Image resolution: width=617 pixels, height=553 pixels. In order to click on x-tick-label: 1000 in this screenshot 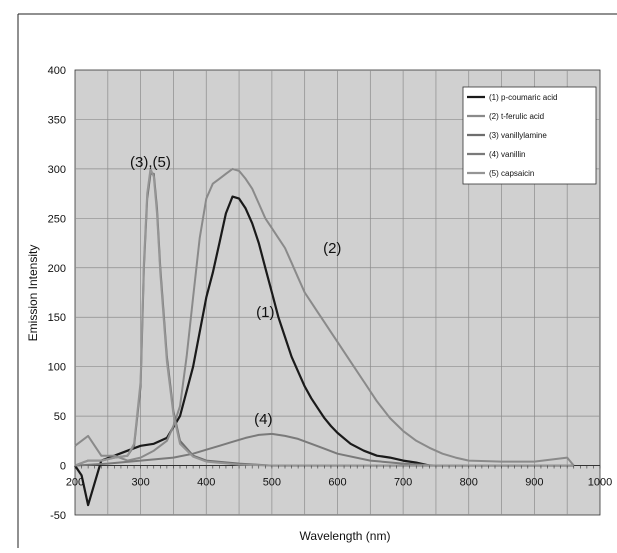, I will do `click(600, 483)`.